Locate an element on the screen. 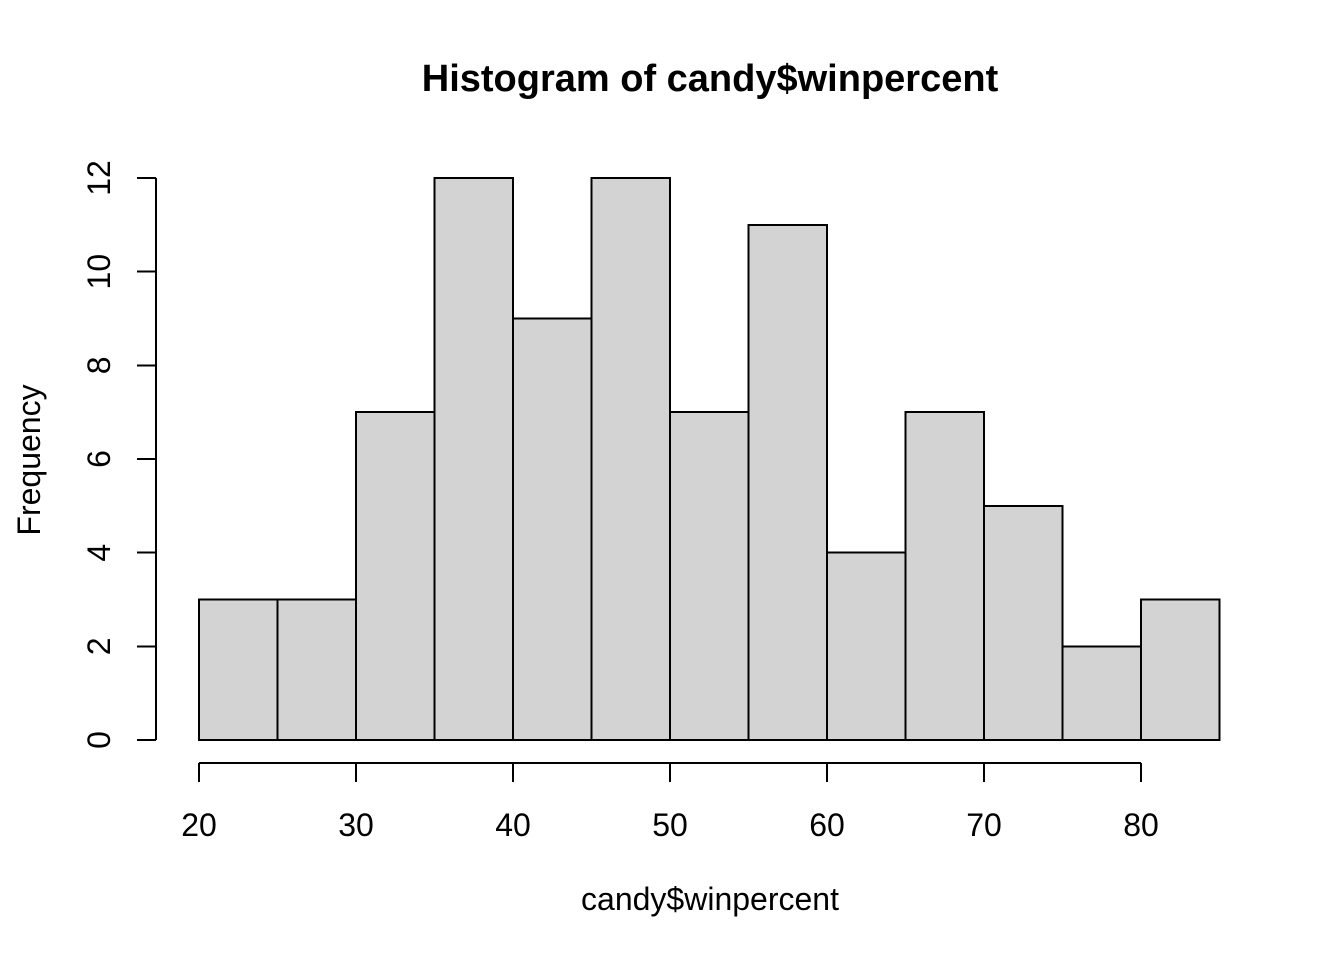  x-tick-label: 50 is located at coordinates (670, 825).